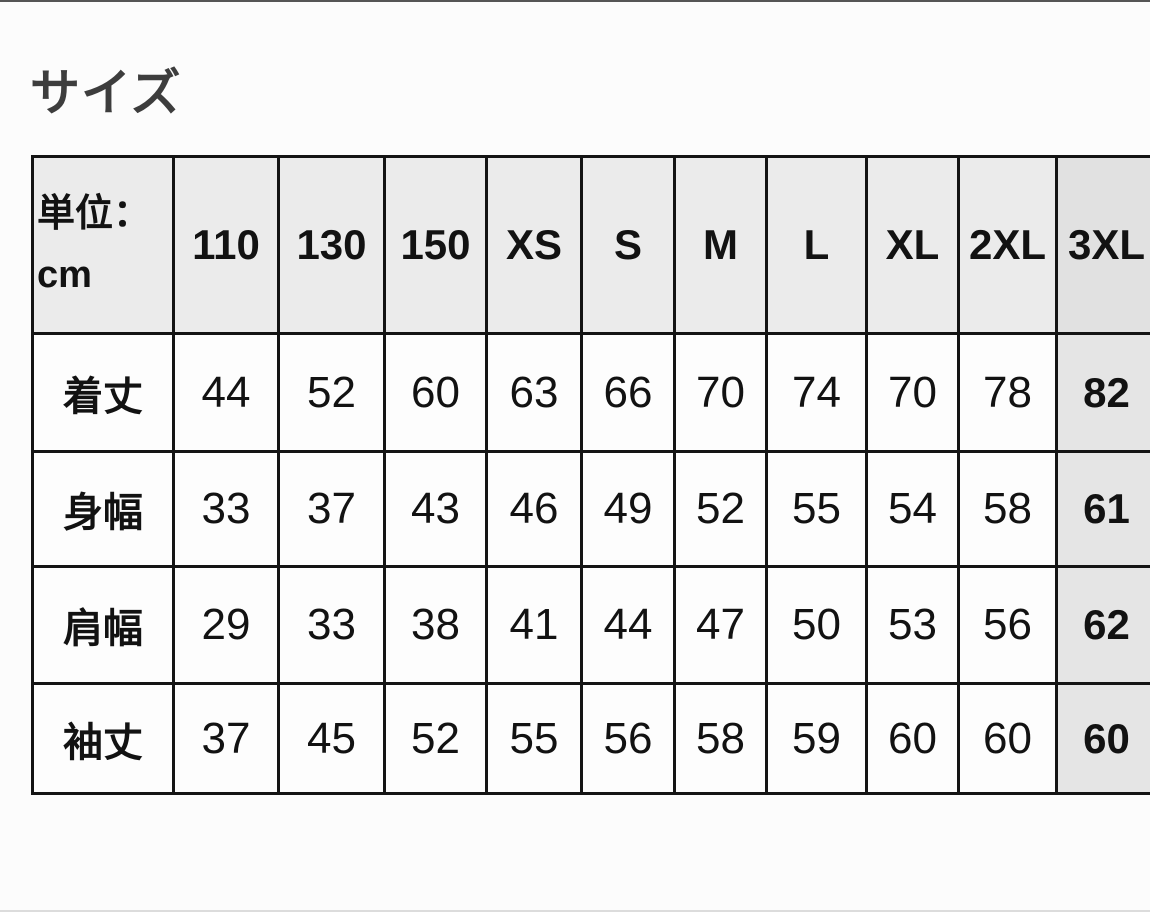 The image size is (1150, 912). I want to click on size-value-cell: 63, so click(534, 392).